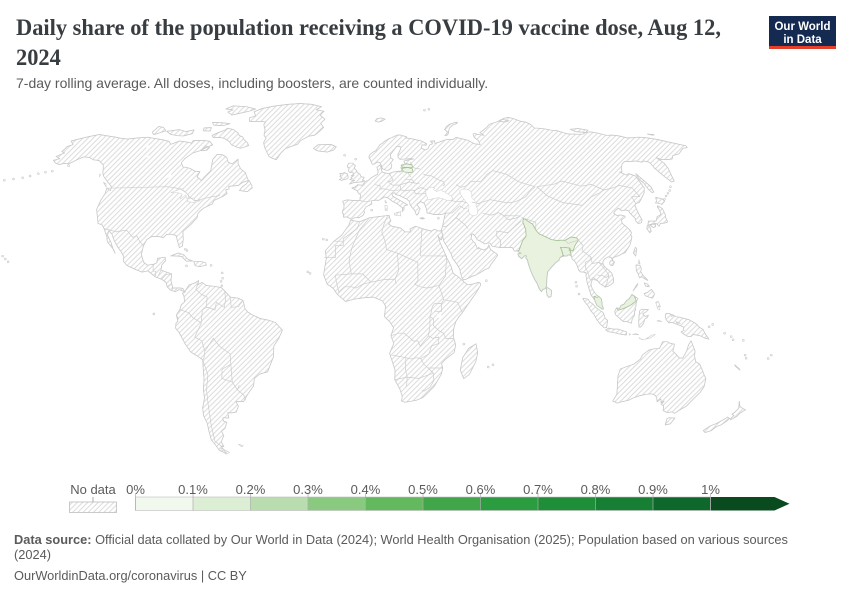 This screenshot has height=600, width=850. Describe the element at coordinates (653, 489) in the screenshot. I see `svg-text: 0.9%` at that location.